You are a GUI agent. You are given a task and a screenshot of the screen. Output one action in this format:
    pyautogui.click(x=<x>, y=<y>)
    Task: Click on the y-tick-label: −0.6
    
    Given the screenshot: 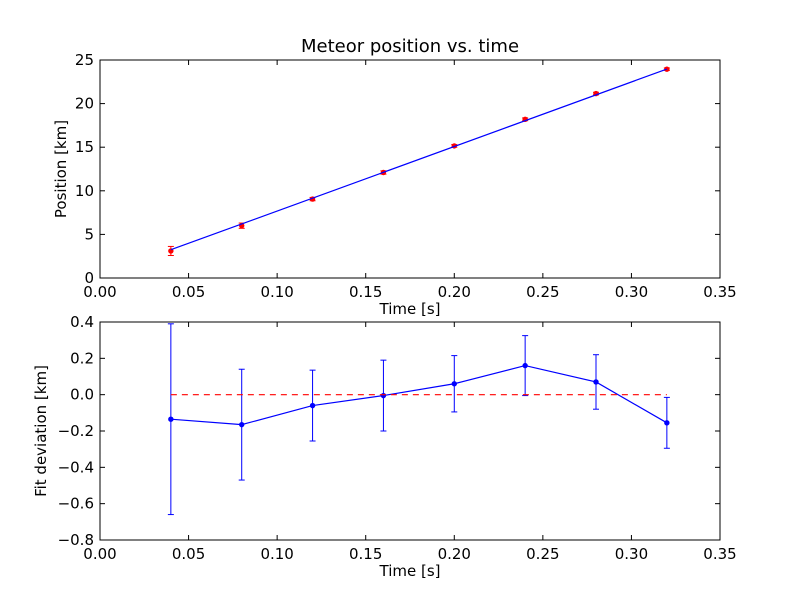 What is the action you would take?
    pyautogui.click(x=76, y=504)
    